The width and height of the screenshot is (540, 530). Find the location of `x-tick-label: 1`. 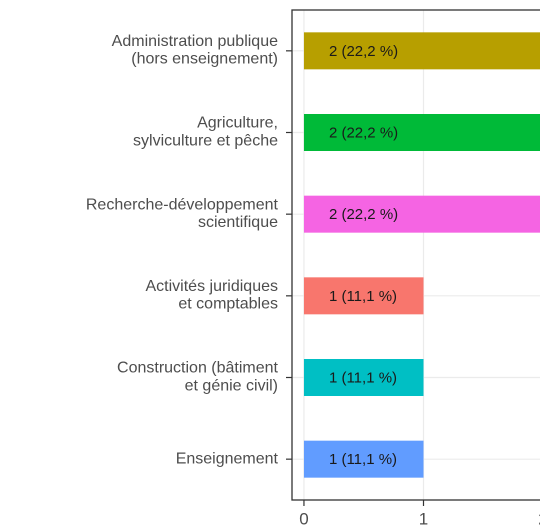

x-tick-label: 1 is located at coordinates (423, 518).